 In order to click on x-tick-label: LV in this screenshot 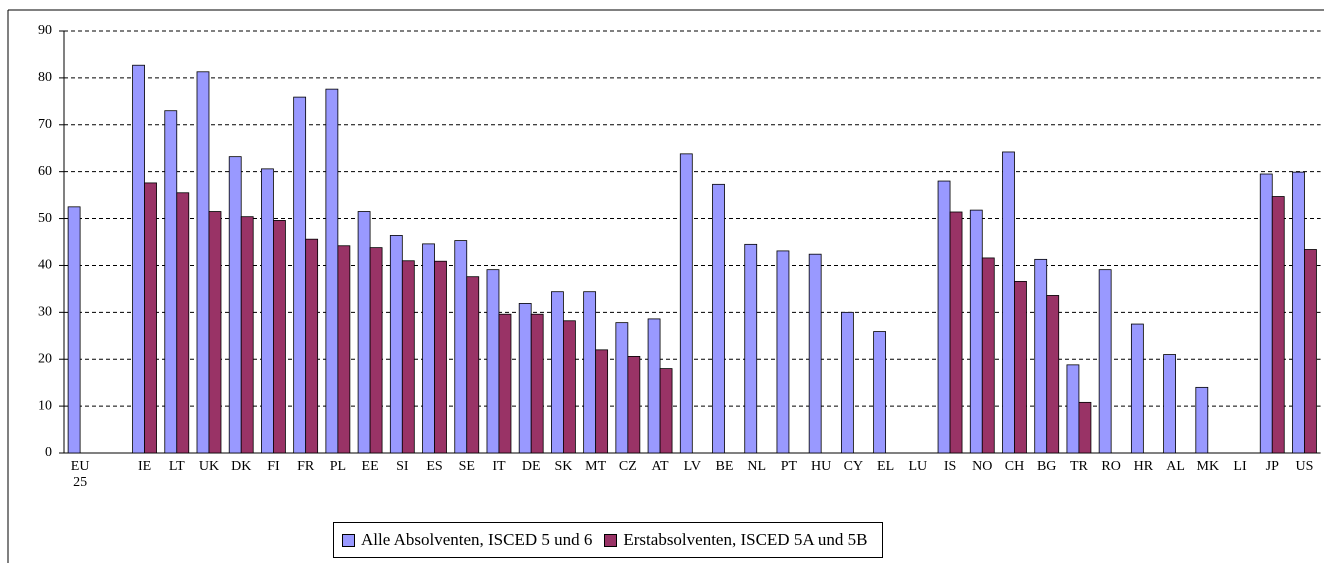, I will do `click(692, 466)`.